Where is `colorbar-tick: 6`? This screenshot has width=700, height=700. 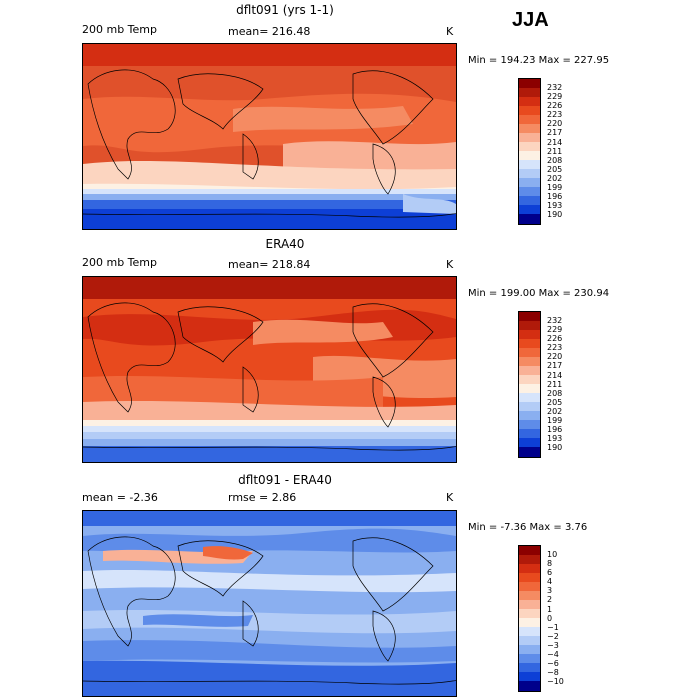 colorbar-tick: 6 is located at coordinates (550, 573).